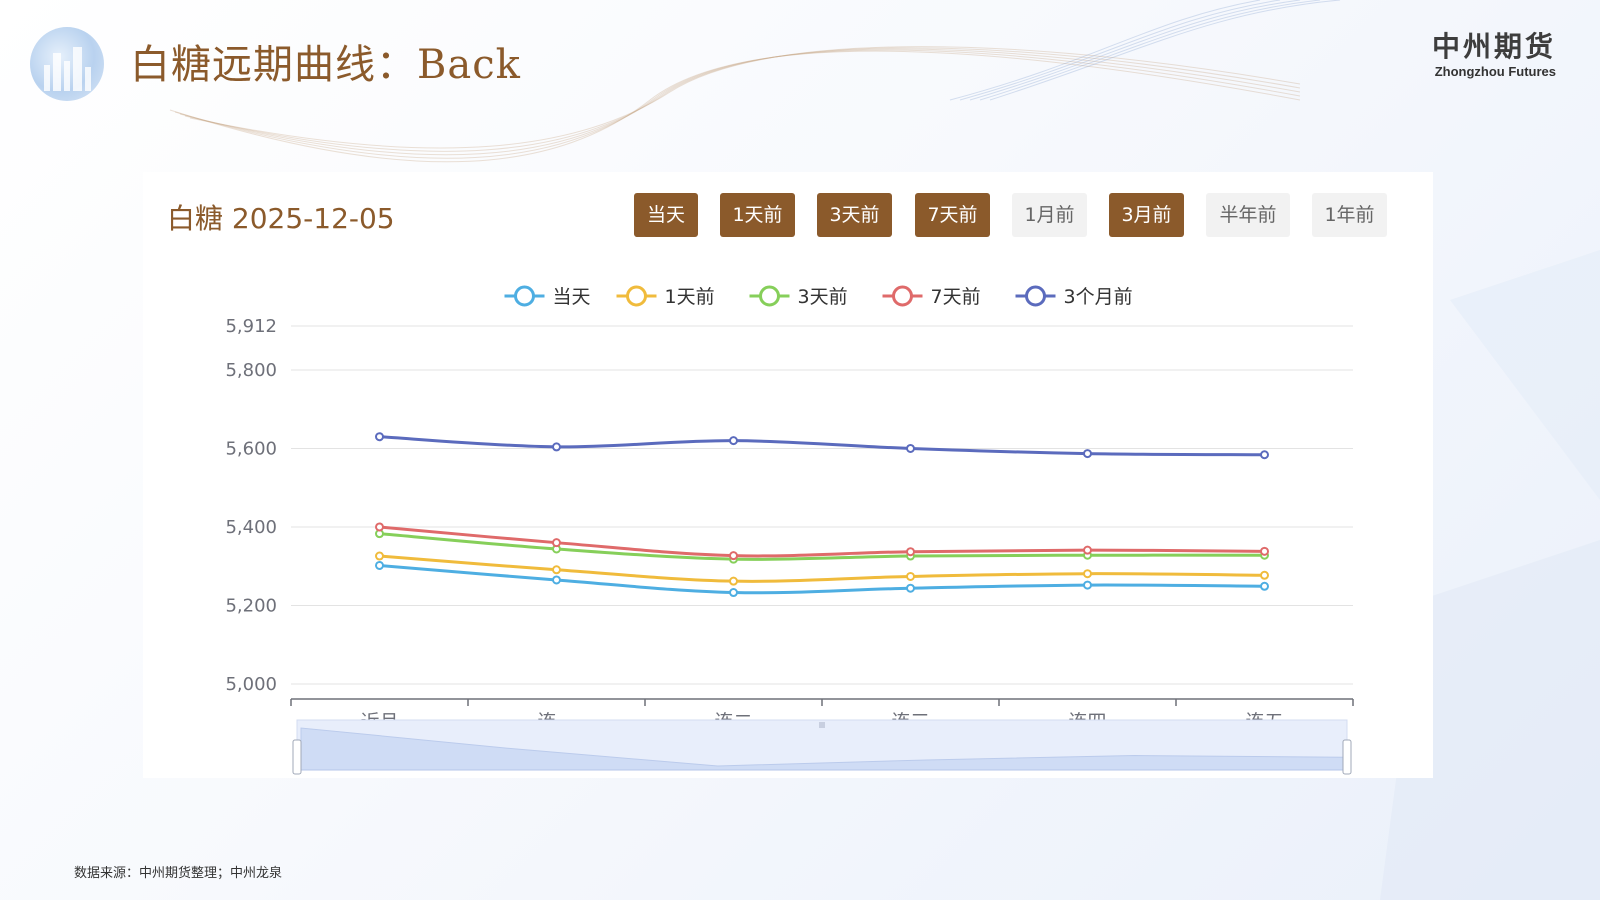 The width and height of the screenshot is (1600, 900). I want to click on legend-label: 1天前, so click(690, 297).